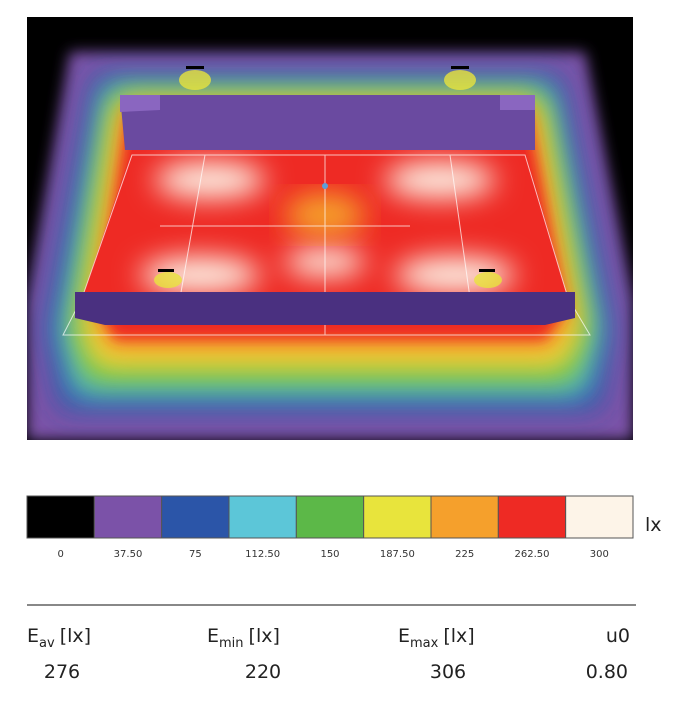 This screenshot has height=705, width=685. Describe the element at coordinates (47, 643) in the screenshot. I see `stat-subscript: av` at that location.